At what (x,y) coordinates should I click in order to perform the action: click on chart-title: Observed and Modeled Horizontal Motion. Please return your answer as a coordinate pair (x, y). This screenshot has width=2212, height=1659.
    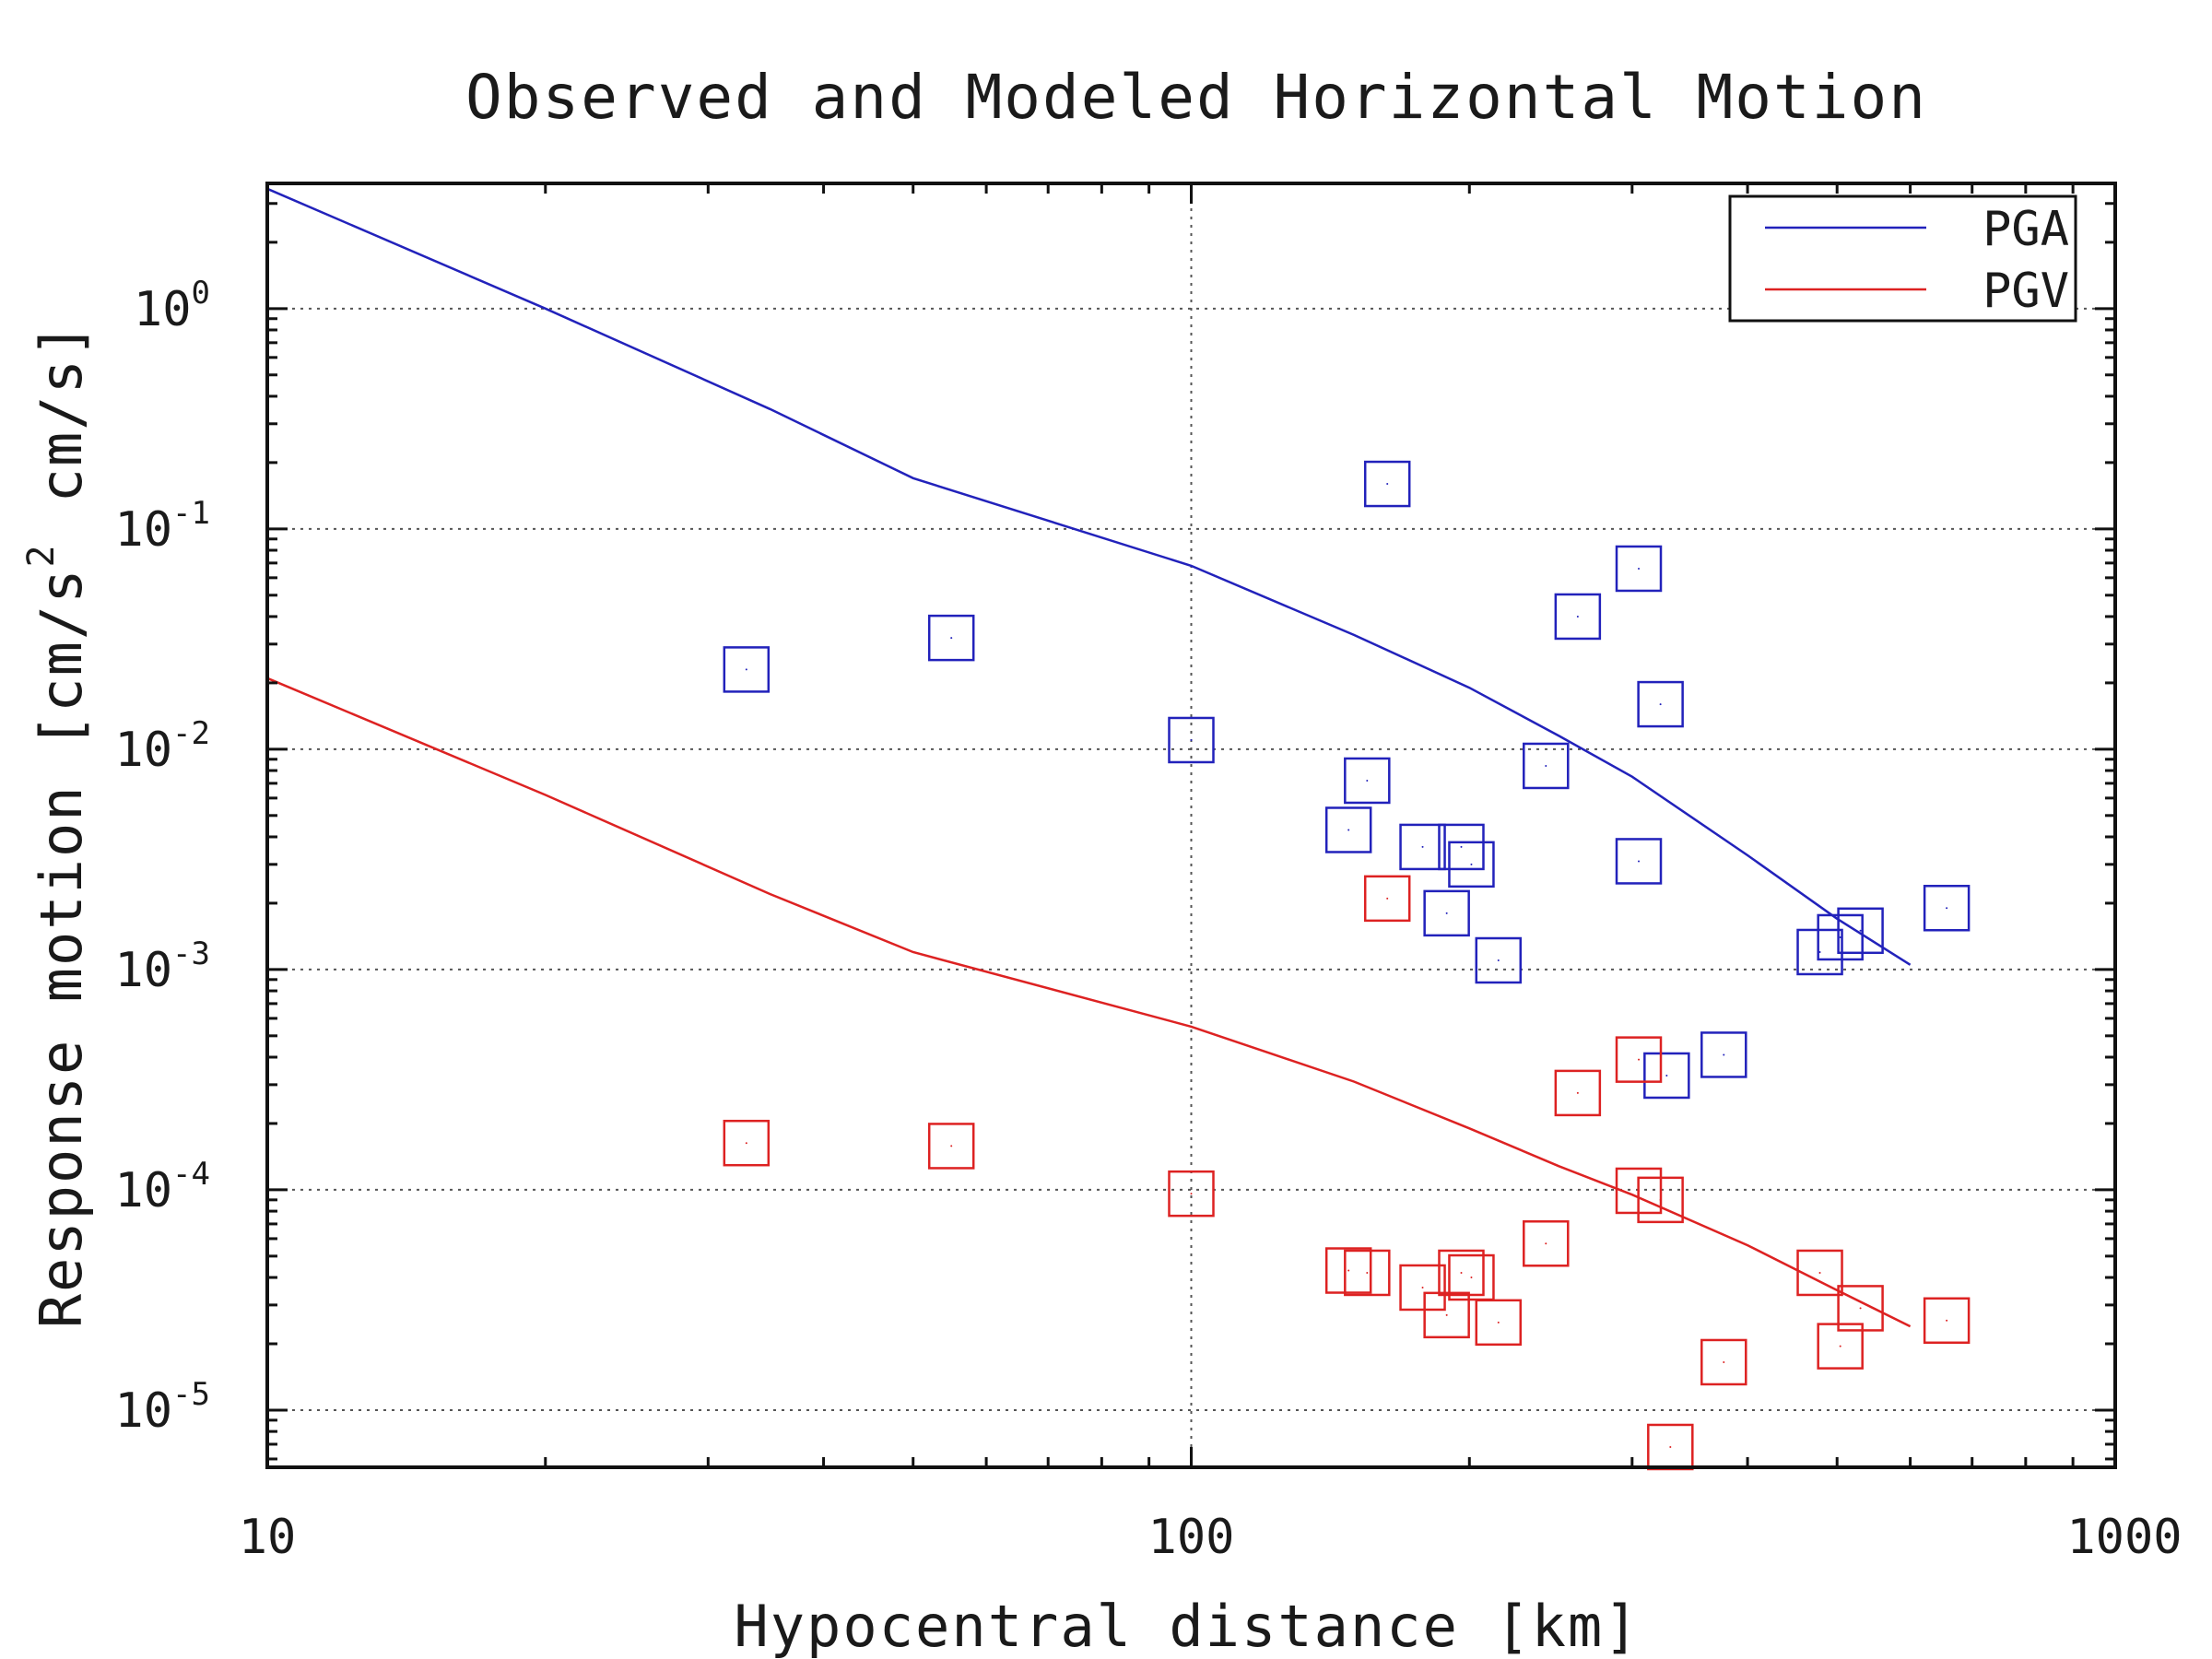
    Looking at the image, I should click on (1196, 97).